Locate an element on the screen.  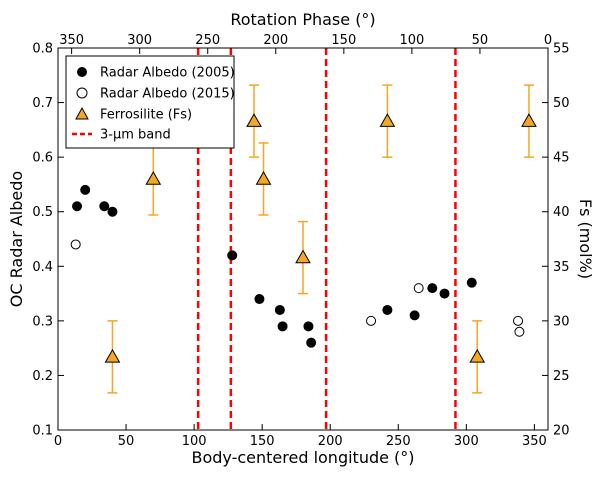
legend-label-2015: Radar Albedo (2015) is located at coordinates (167, 94).